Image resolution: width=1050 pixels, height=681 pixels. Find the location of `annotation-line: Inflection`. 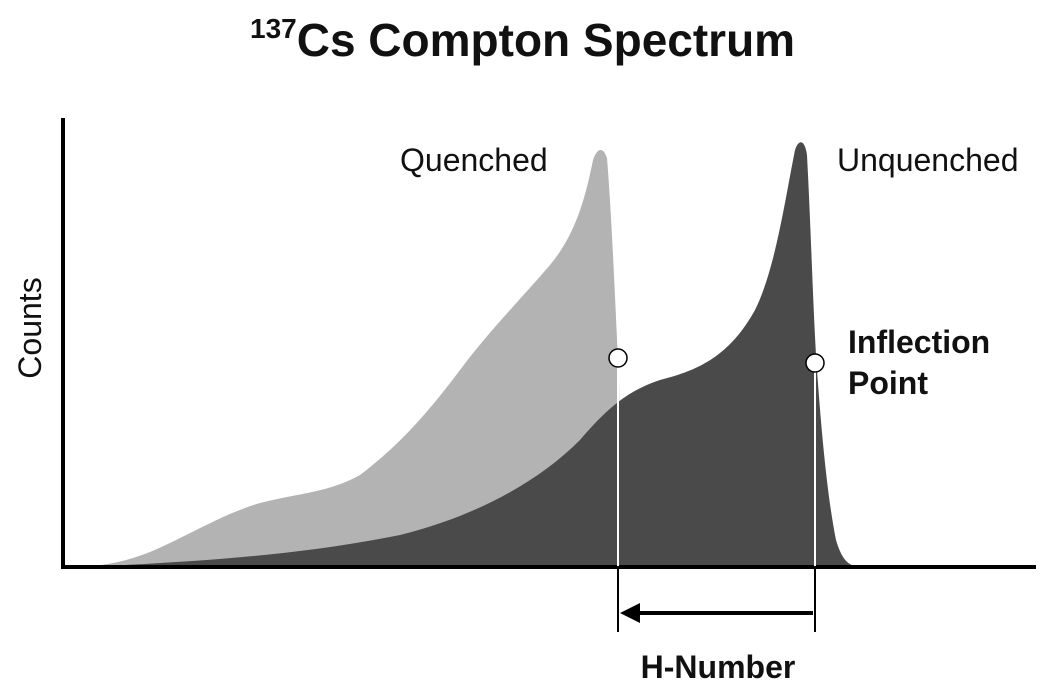

annotation-line: Inflection is located at coordinates (919, 342).